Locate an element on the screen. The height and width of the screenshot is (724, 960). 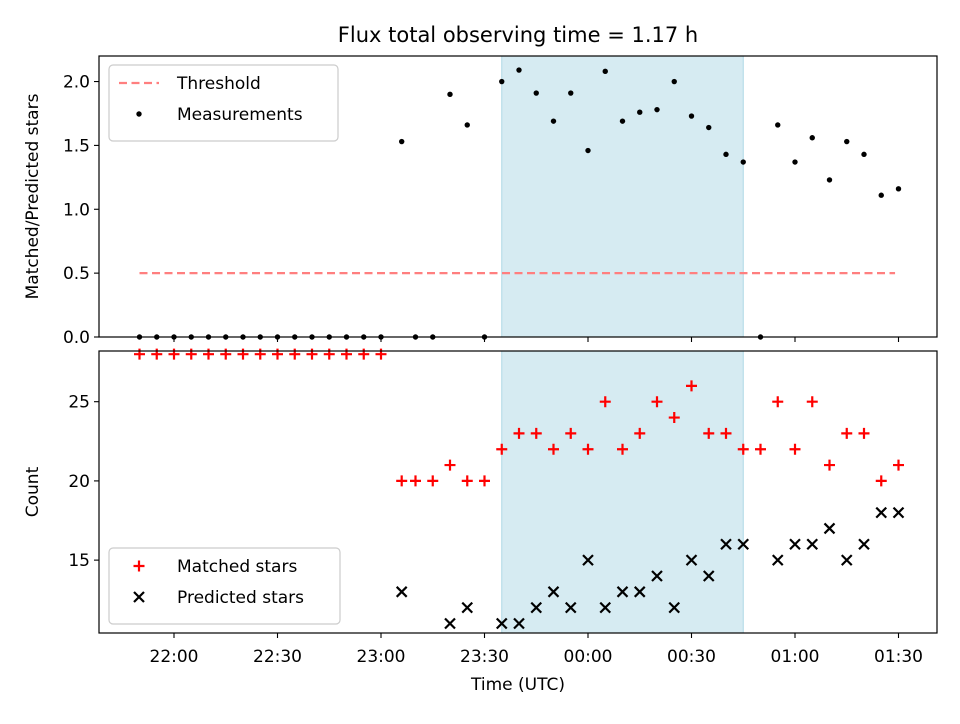
series-predicted-stars is located at coordinates (650, 568).